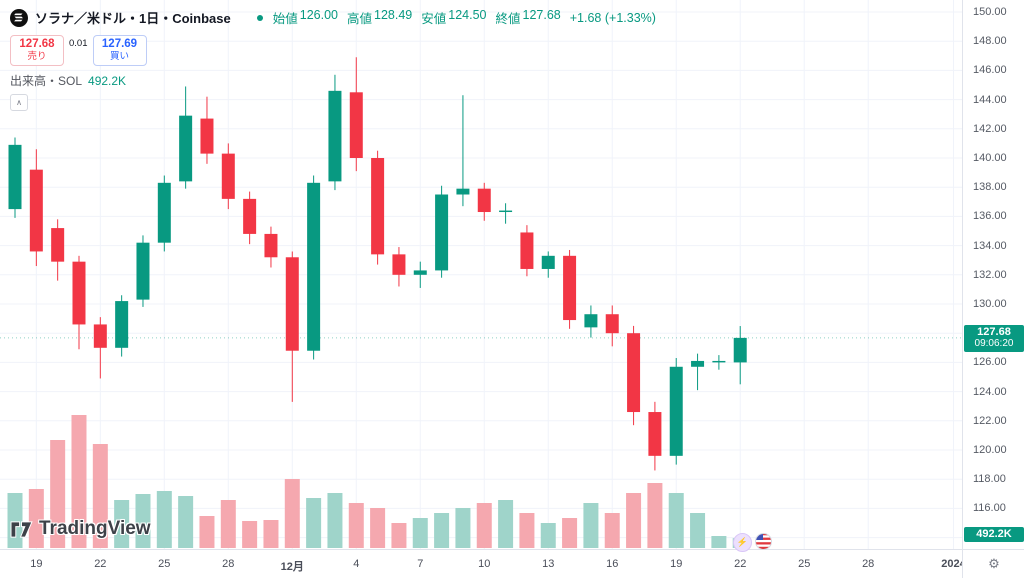  What do you see at coordinates (95, 528) in the screenshot?
I see `tradingview-brand-text: TradingView` at bounding box center [95, 528].